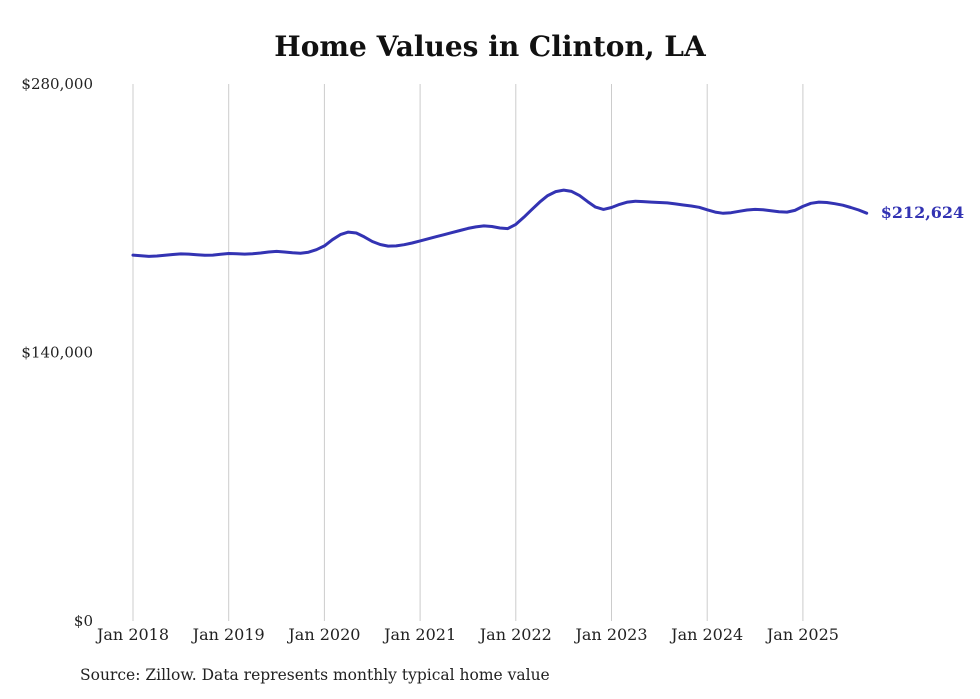 The width and height of the screenshot is (980, 699). Describe the element at coordinates (500, 223) in the screenshot. I see `value-line` at that location.